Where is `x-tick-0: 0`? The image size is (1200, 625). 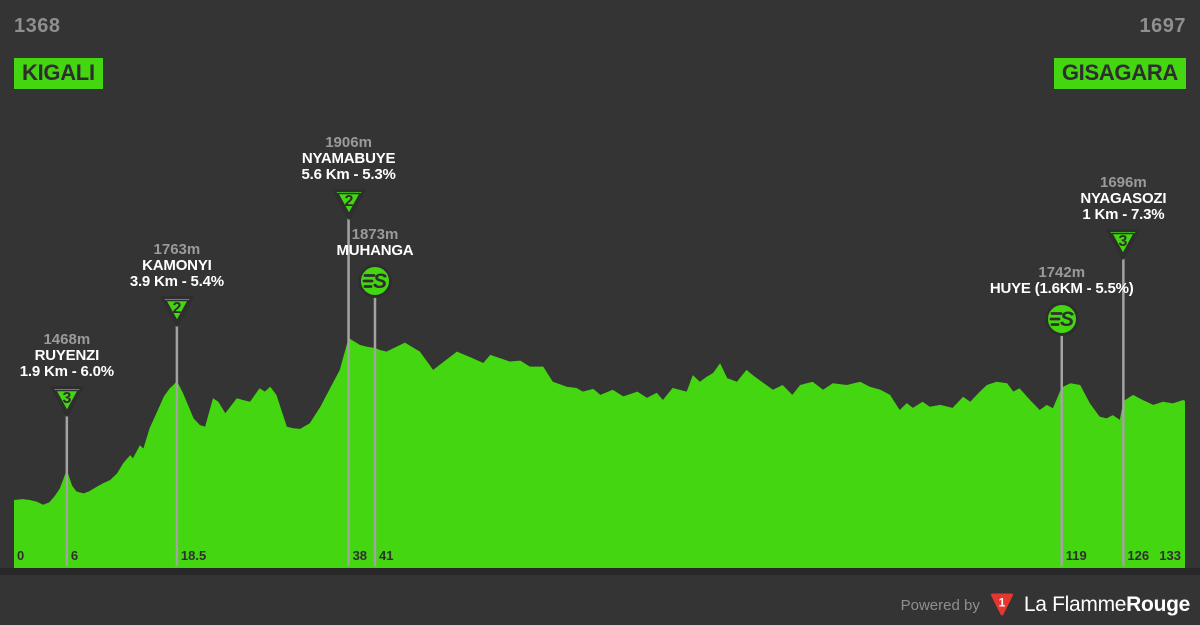 x-tick-0: 0 is located at coordinates (21, 555).